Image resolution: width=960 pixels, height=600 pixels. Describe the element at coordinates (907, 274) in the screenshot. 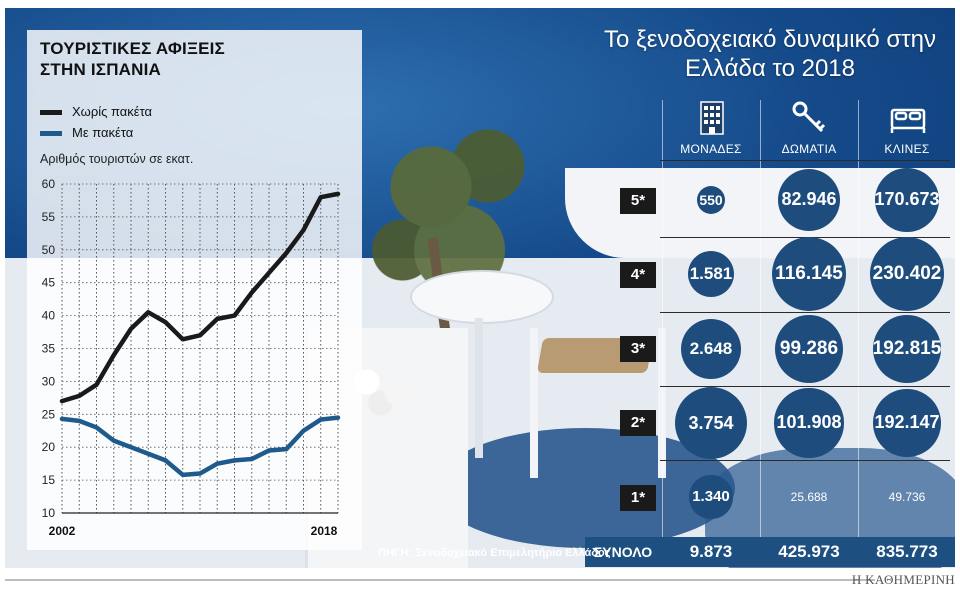

I see `bubble-value: 230.402` at that location.